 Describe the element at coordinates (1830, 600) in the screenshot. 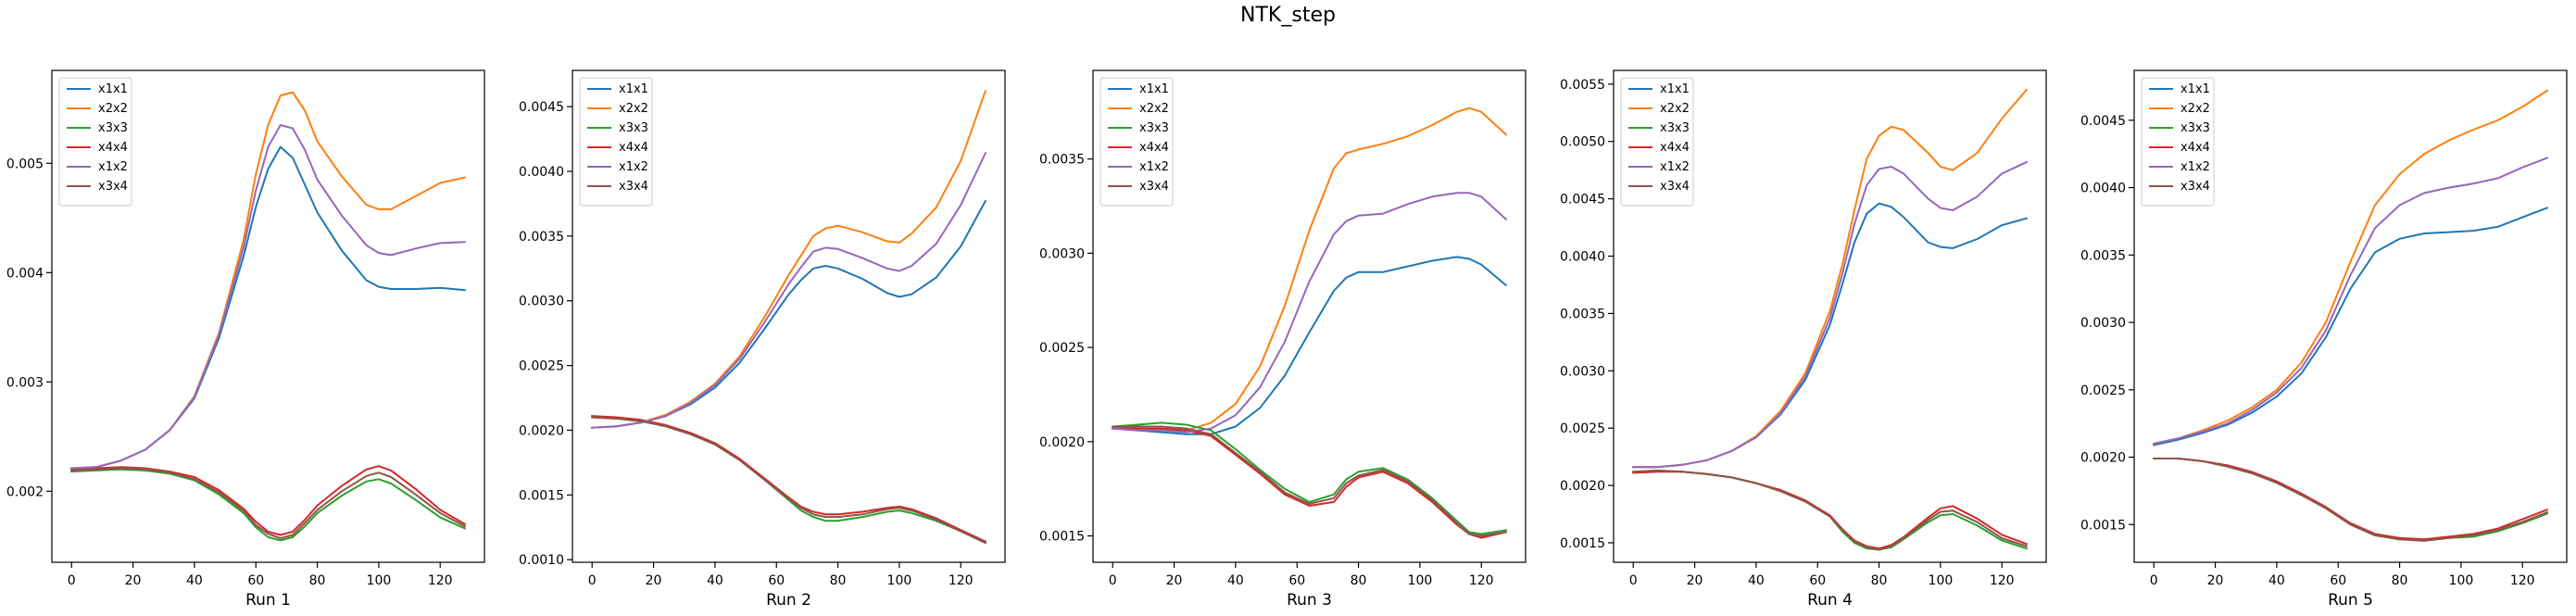

I see `x-axis-label: Run 4` at that location.